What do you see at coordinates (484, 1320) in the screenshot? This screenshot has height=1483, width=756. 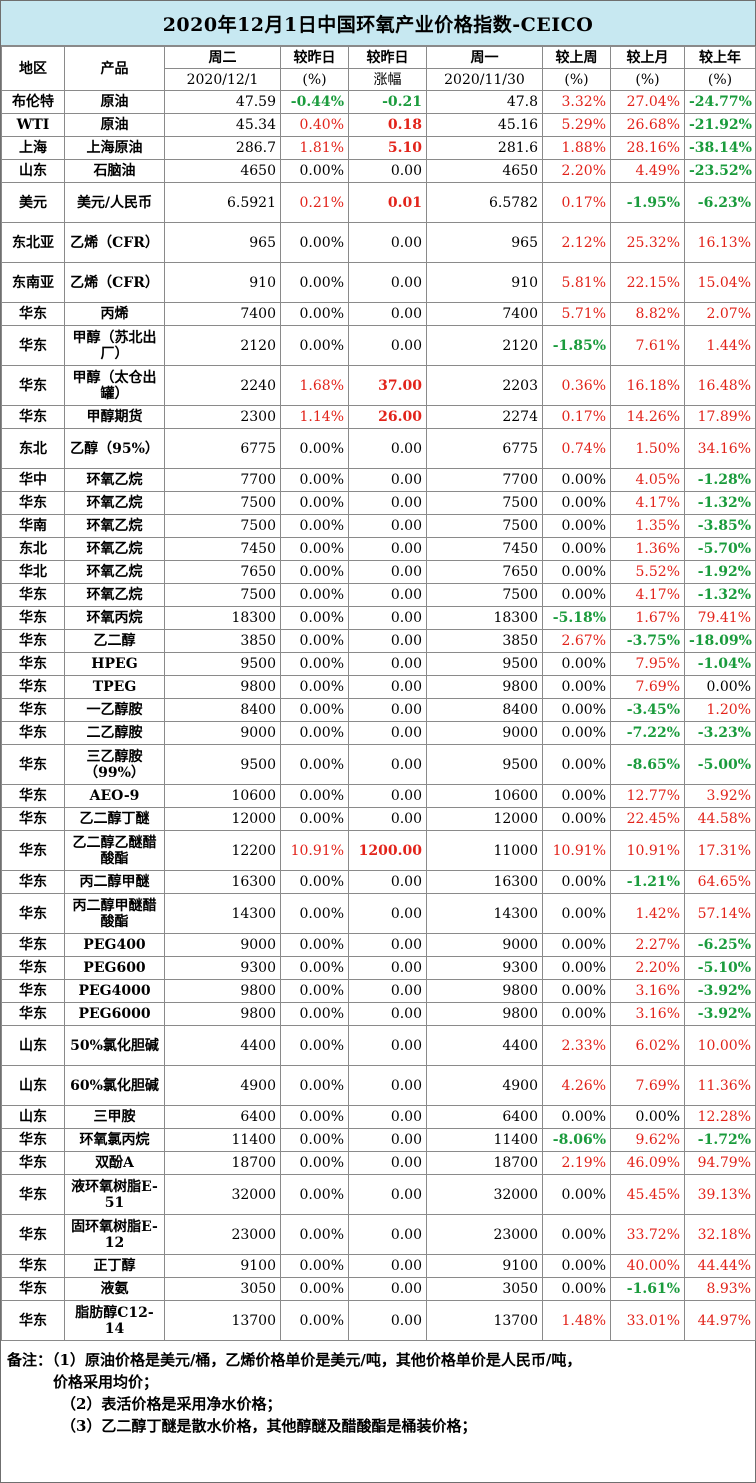 I see `cell-monday-price: 13700` at bounding box center [484, 1320].